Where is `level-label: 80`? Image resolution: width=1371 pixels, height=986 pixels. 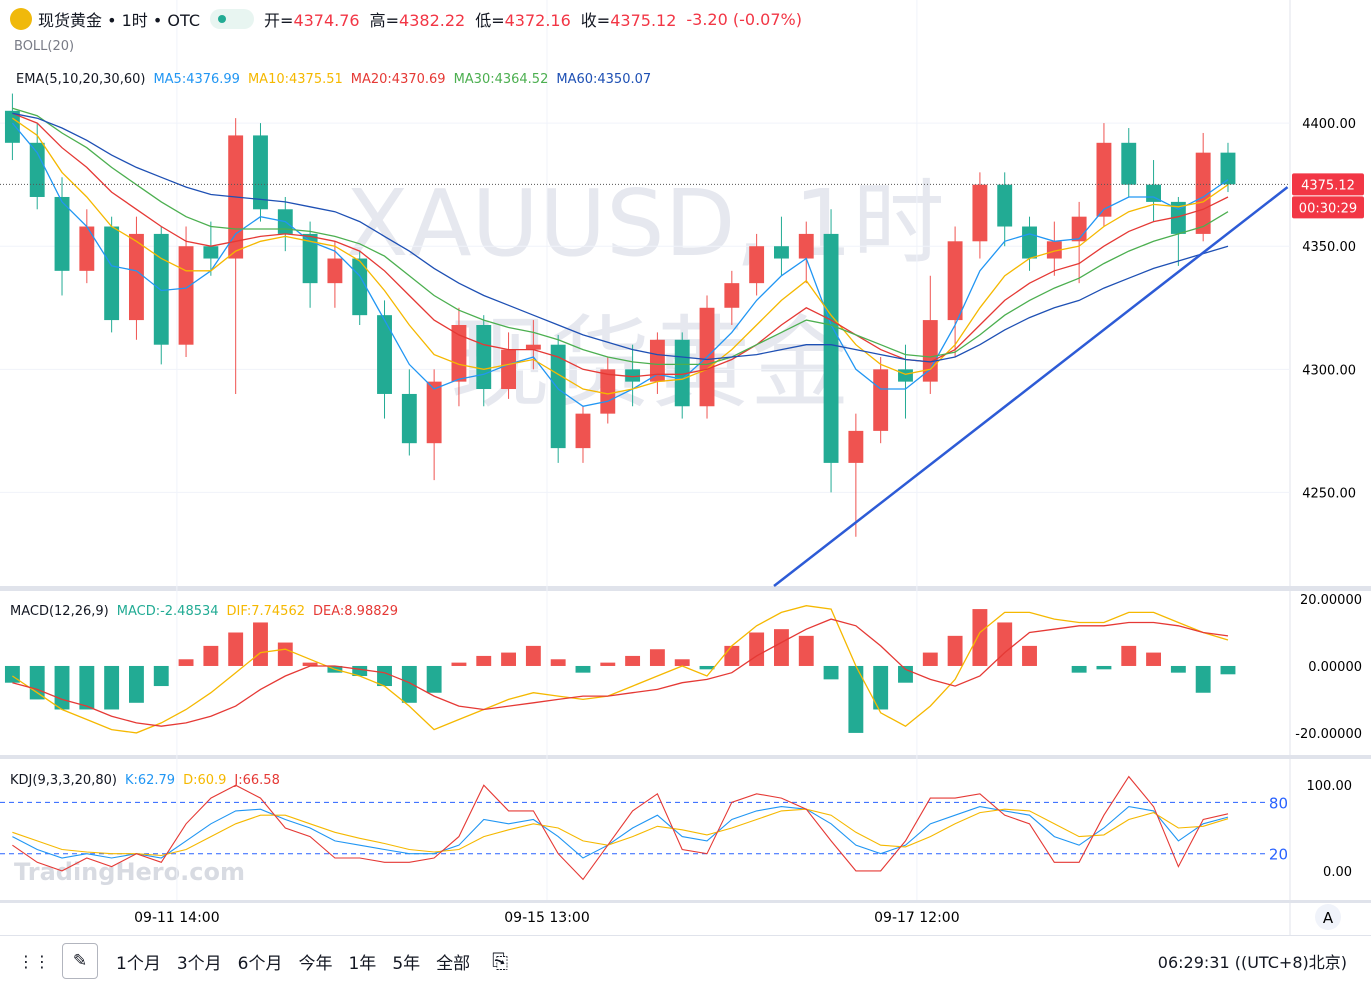 level-label: 80 is located at coordinates (1278, 803).